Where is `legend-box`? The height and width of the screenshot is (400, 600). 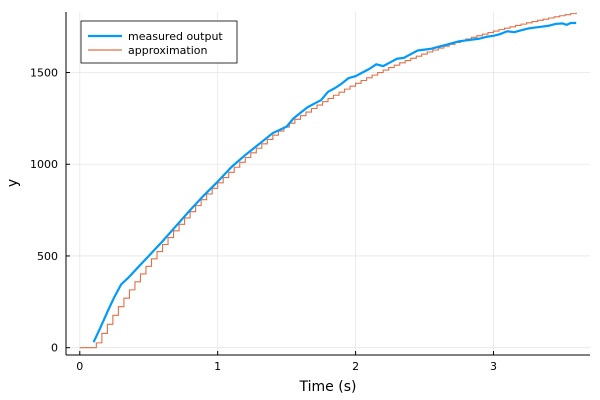 legend-box is located at coordinates (159, 42).